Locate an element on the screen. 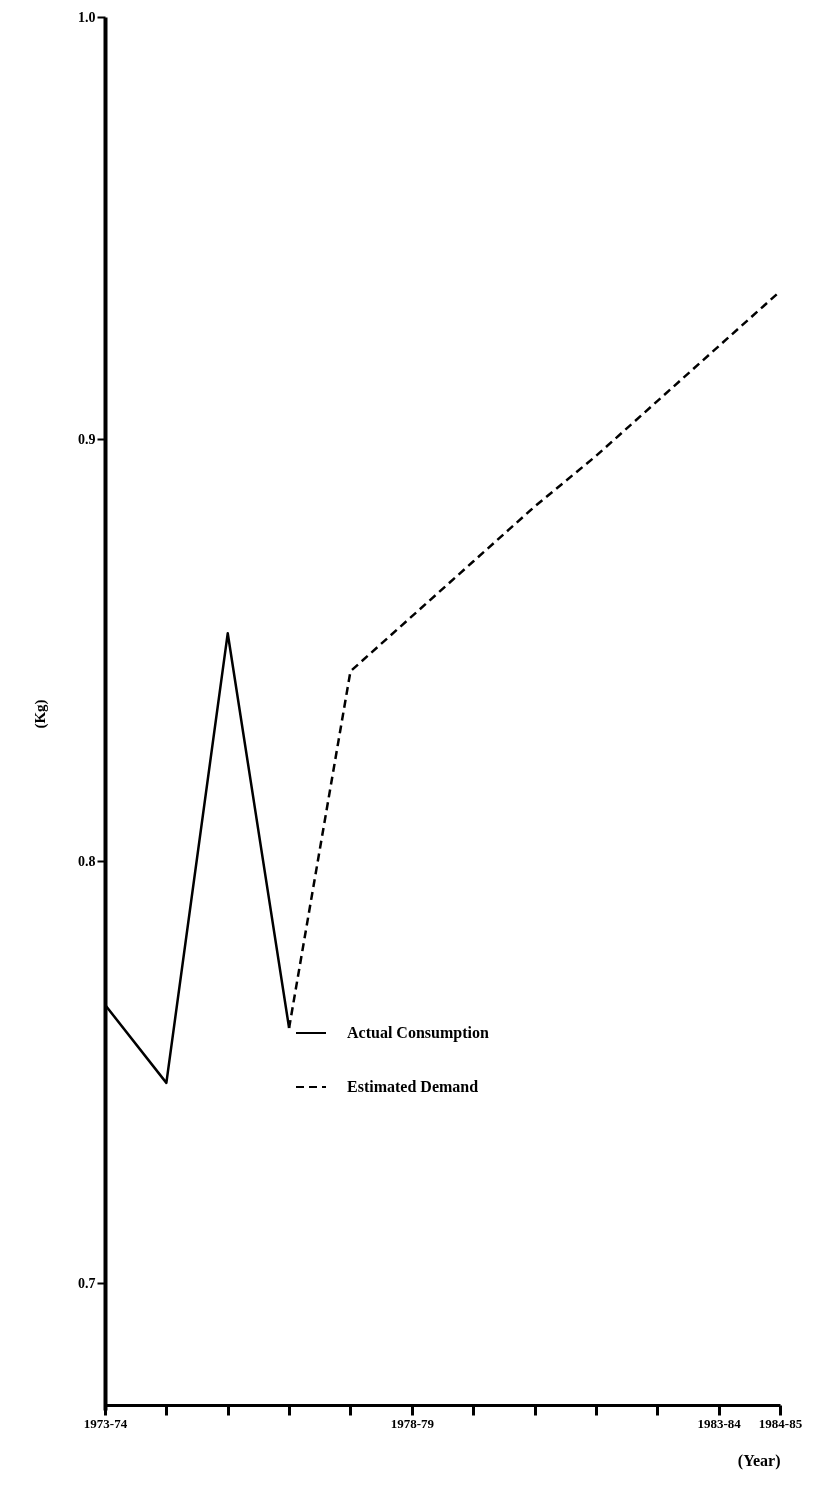  x-tick-label: 1983-84 is located at coordinates (719, 1423).